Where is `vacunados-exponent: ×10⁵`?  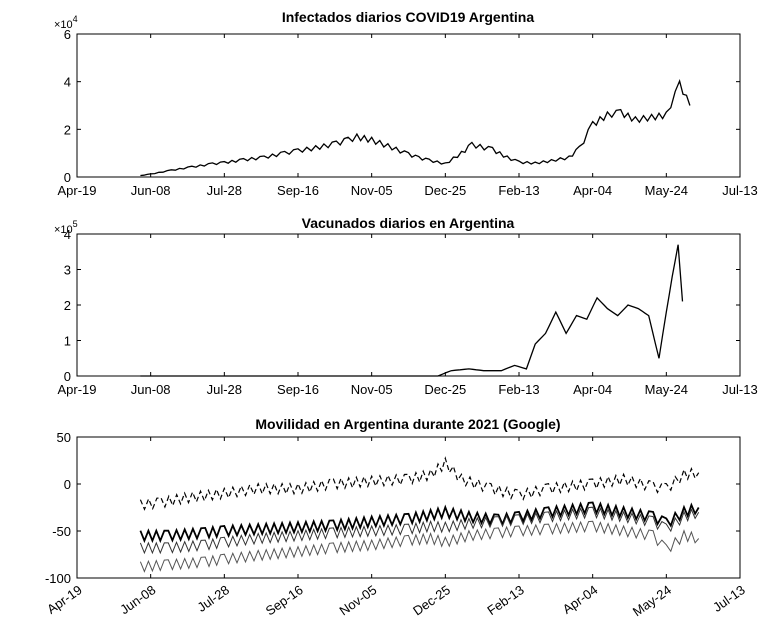 vacunados-exponent: ×10⁵ is located at coordinates (66, 227).